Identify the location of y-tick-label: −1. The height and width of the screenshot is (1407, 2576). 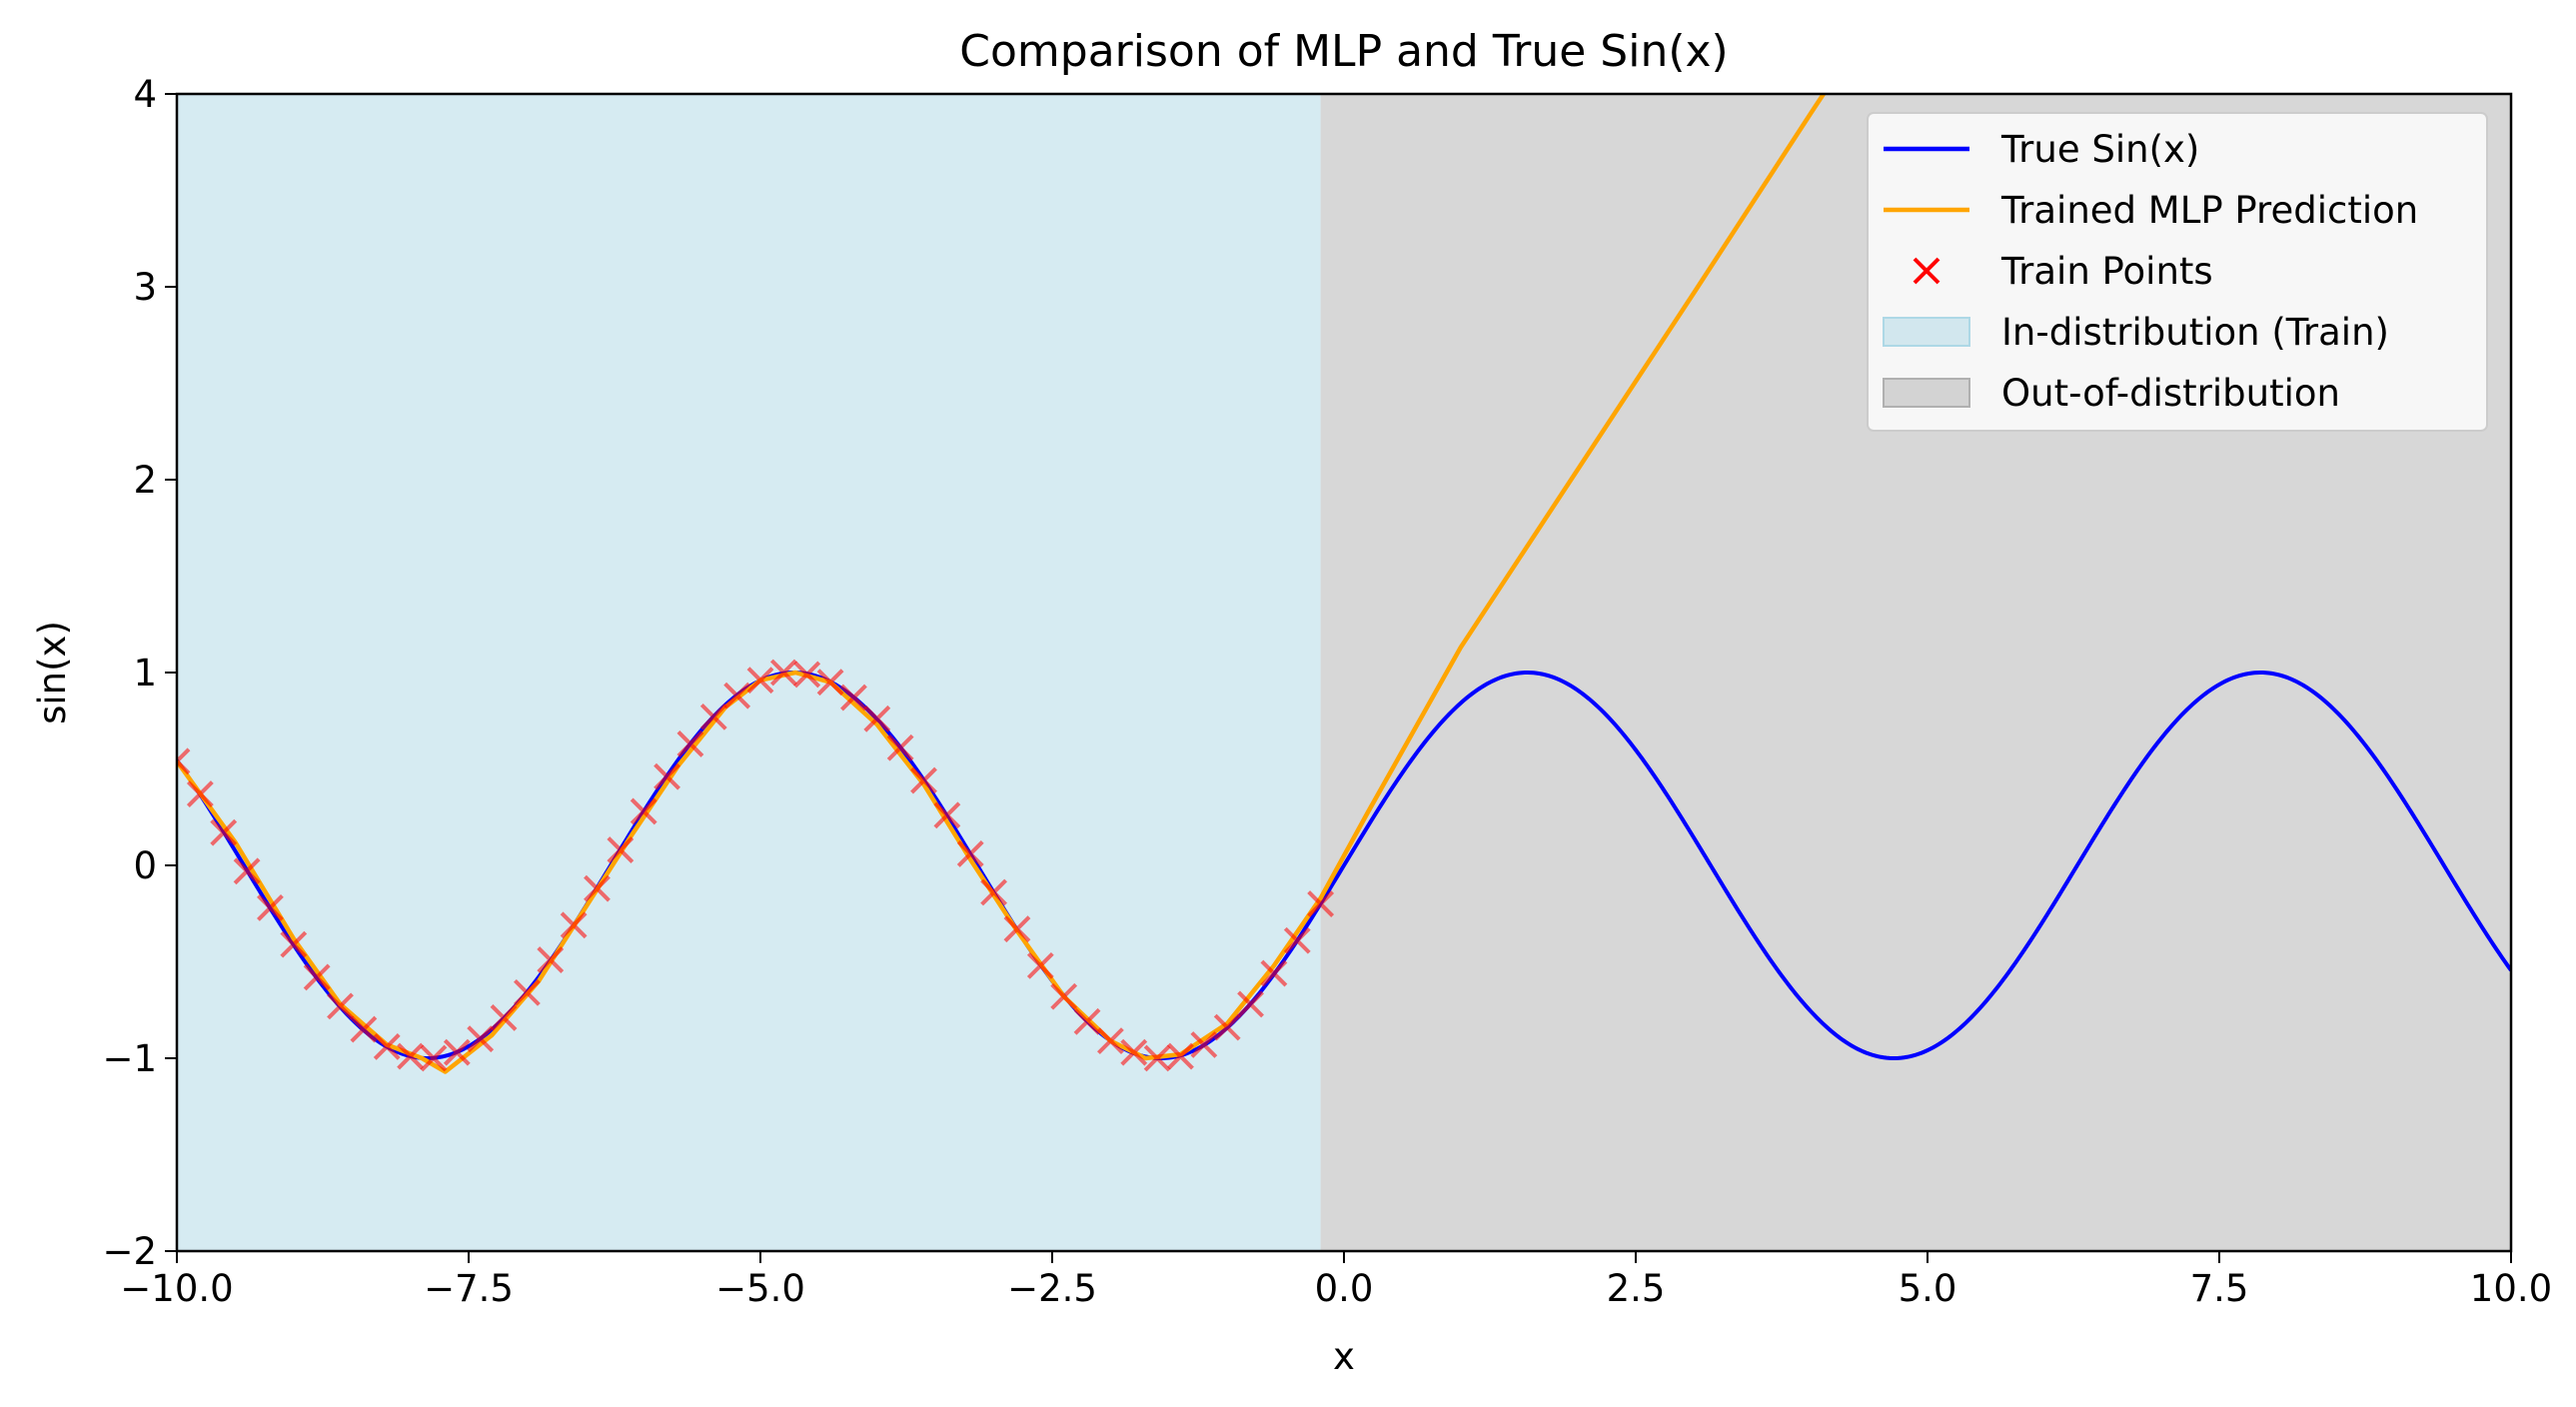
(129, 1058).